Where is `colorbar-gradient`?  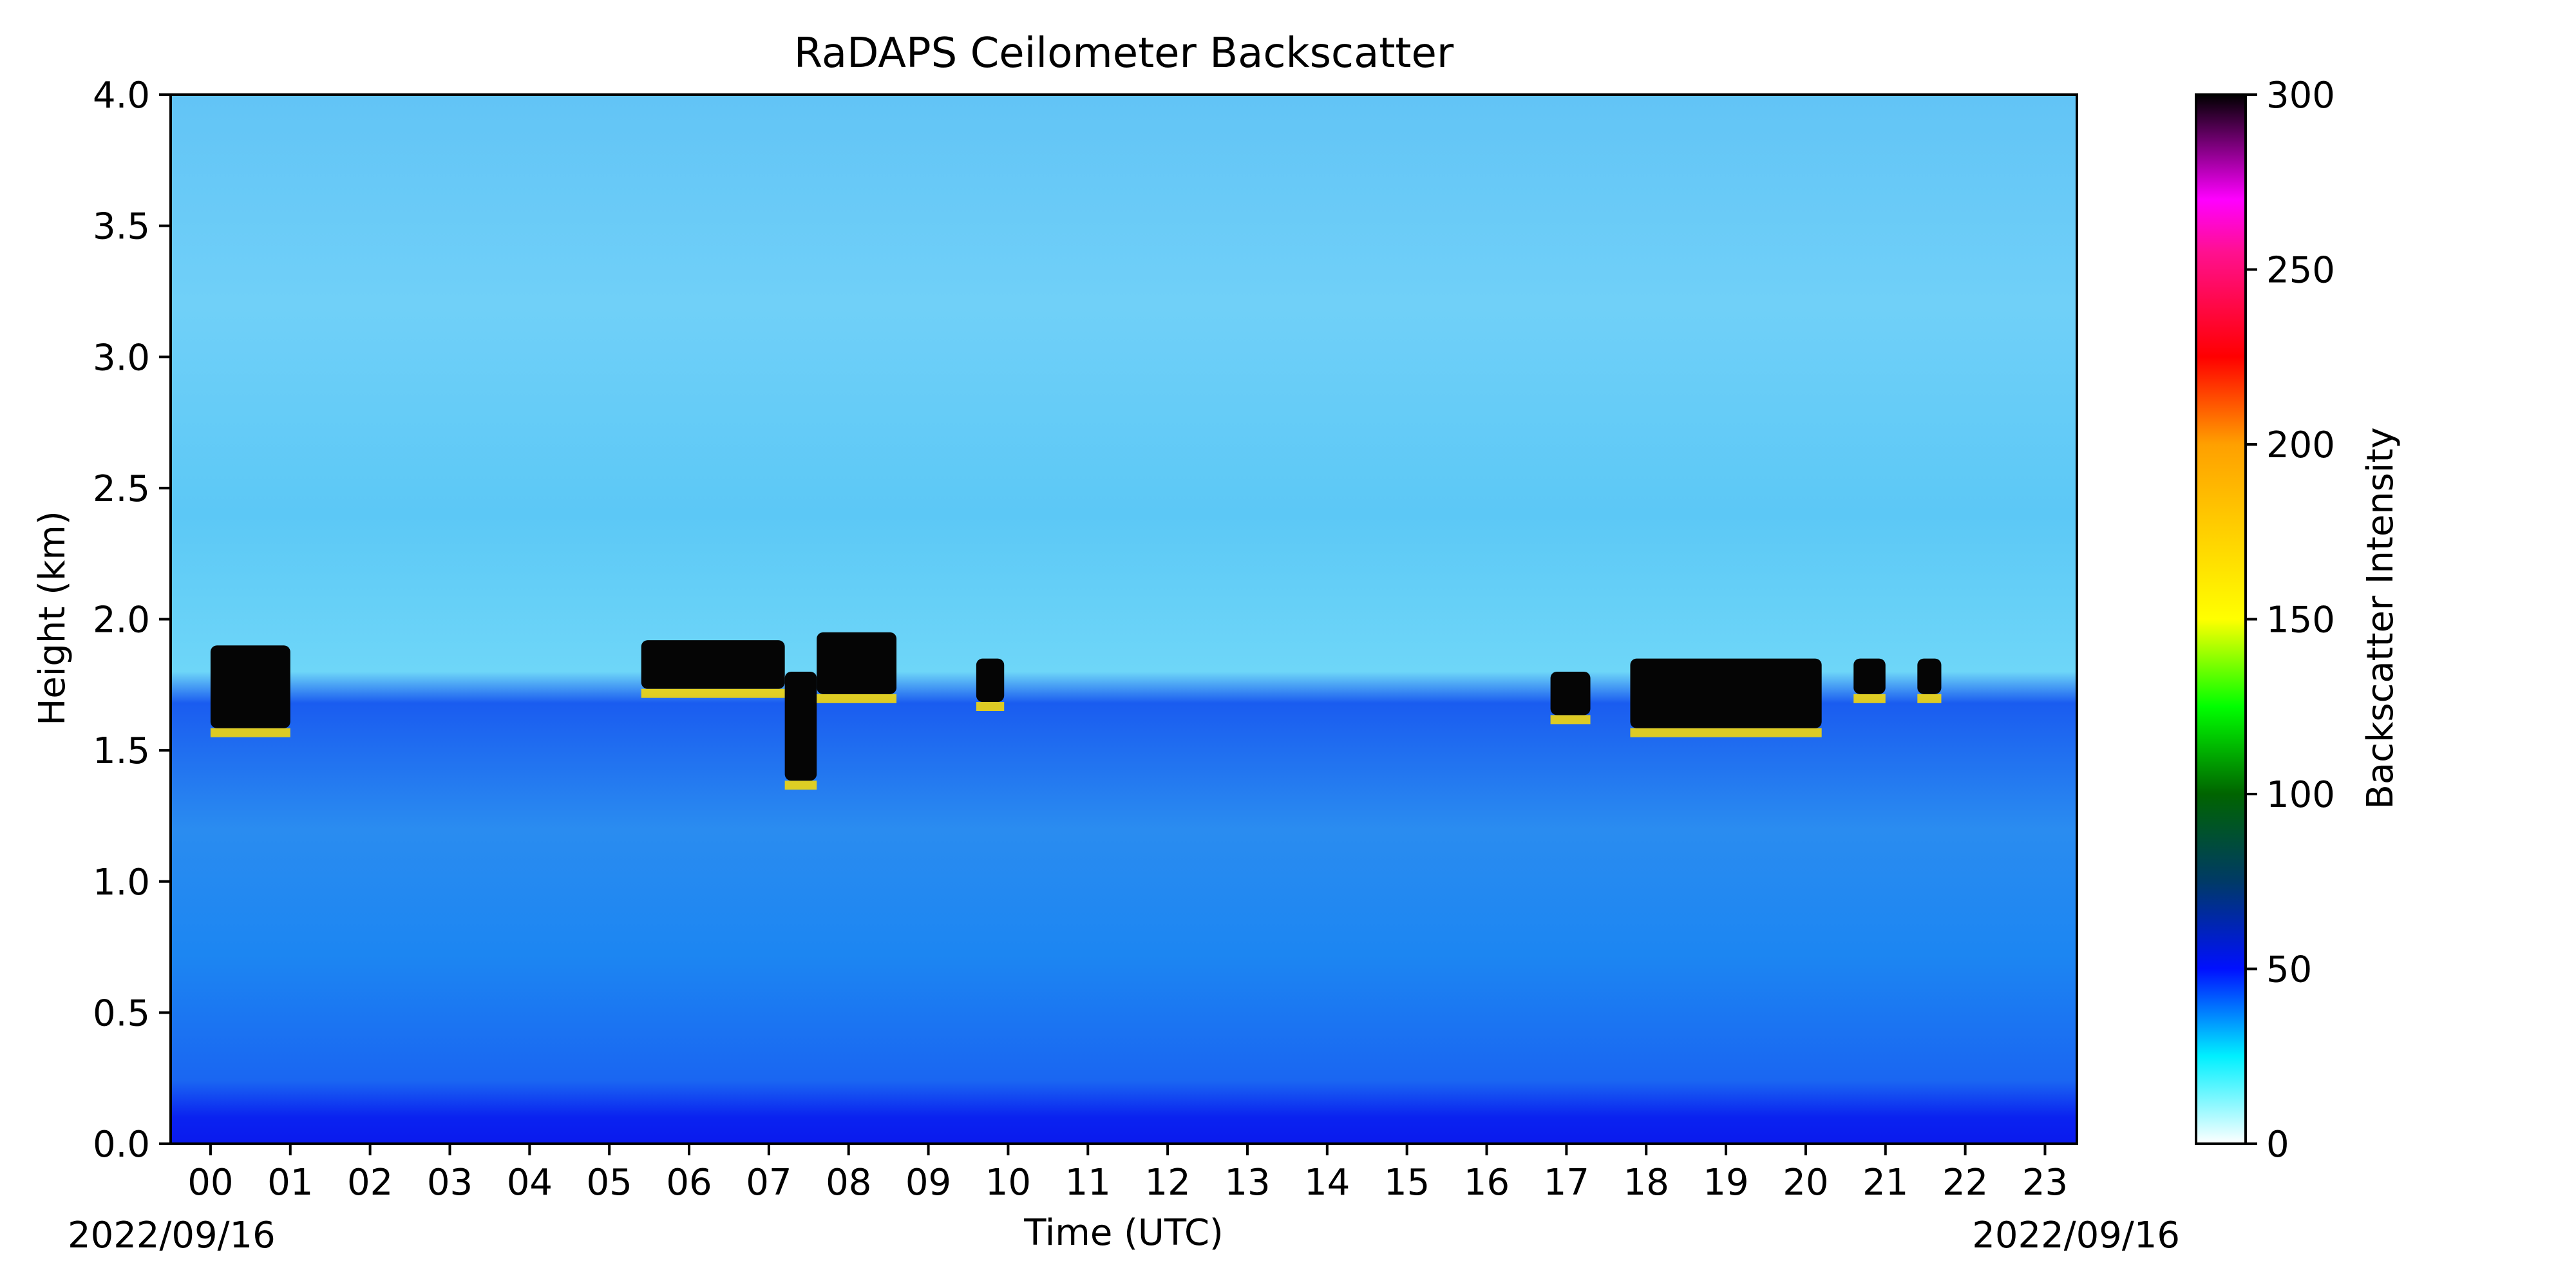 colorbar-gradient is located at coordinates (2221, 619).